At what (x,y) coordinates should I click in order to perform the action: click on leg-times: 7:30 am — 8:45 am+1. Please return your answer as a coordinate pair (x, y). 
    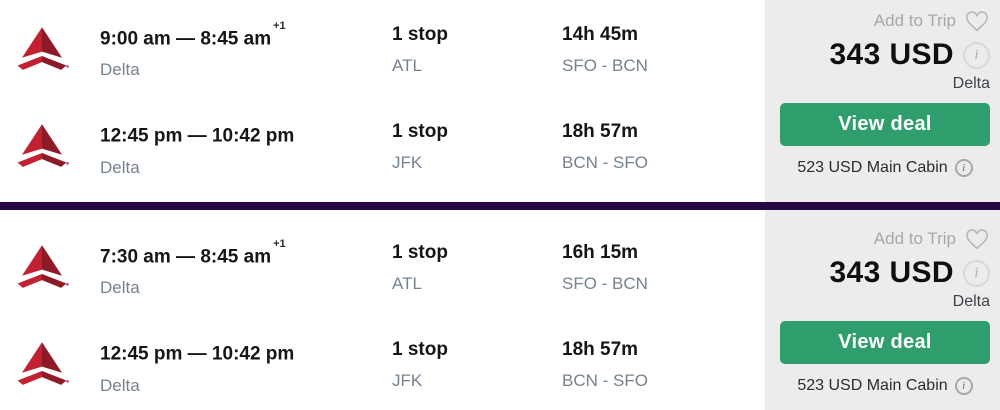
    Looking at the image, I should click on (246, 253).